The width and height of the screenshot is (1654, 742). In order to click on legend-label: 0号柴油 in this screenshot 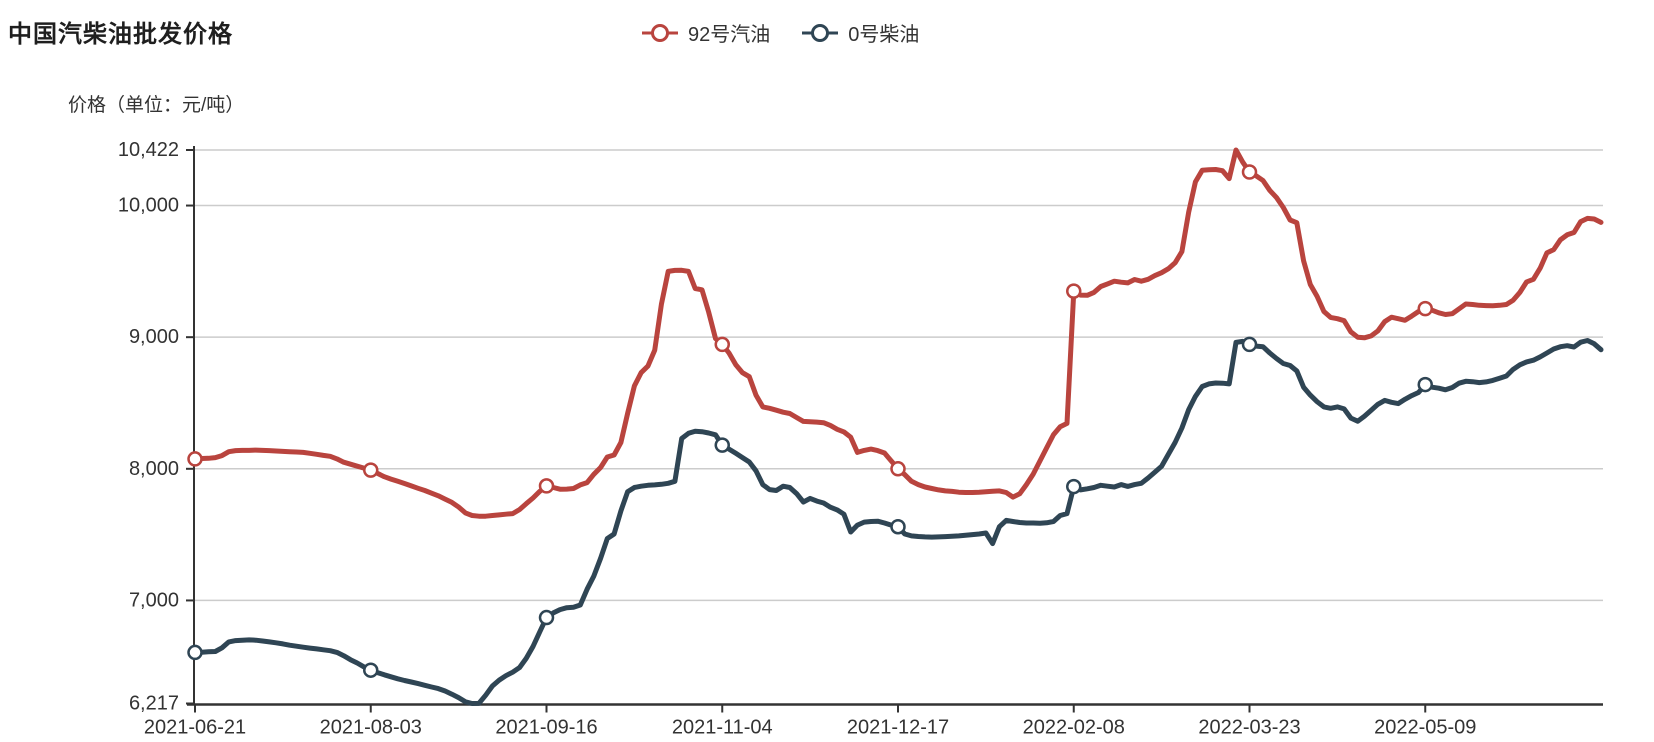, I will do `click(884, 35)`.